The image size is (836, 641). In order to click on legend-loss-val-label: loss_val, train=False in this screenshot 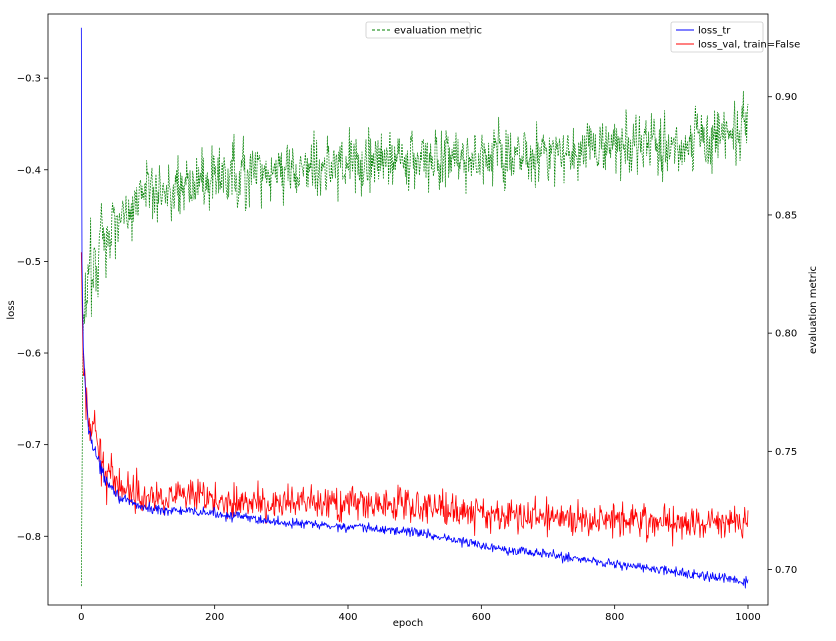, I will do `click(749, 45)`.